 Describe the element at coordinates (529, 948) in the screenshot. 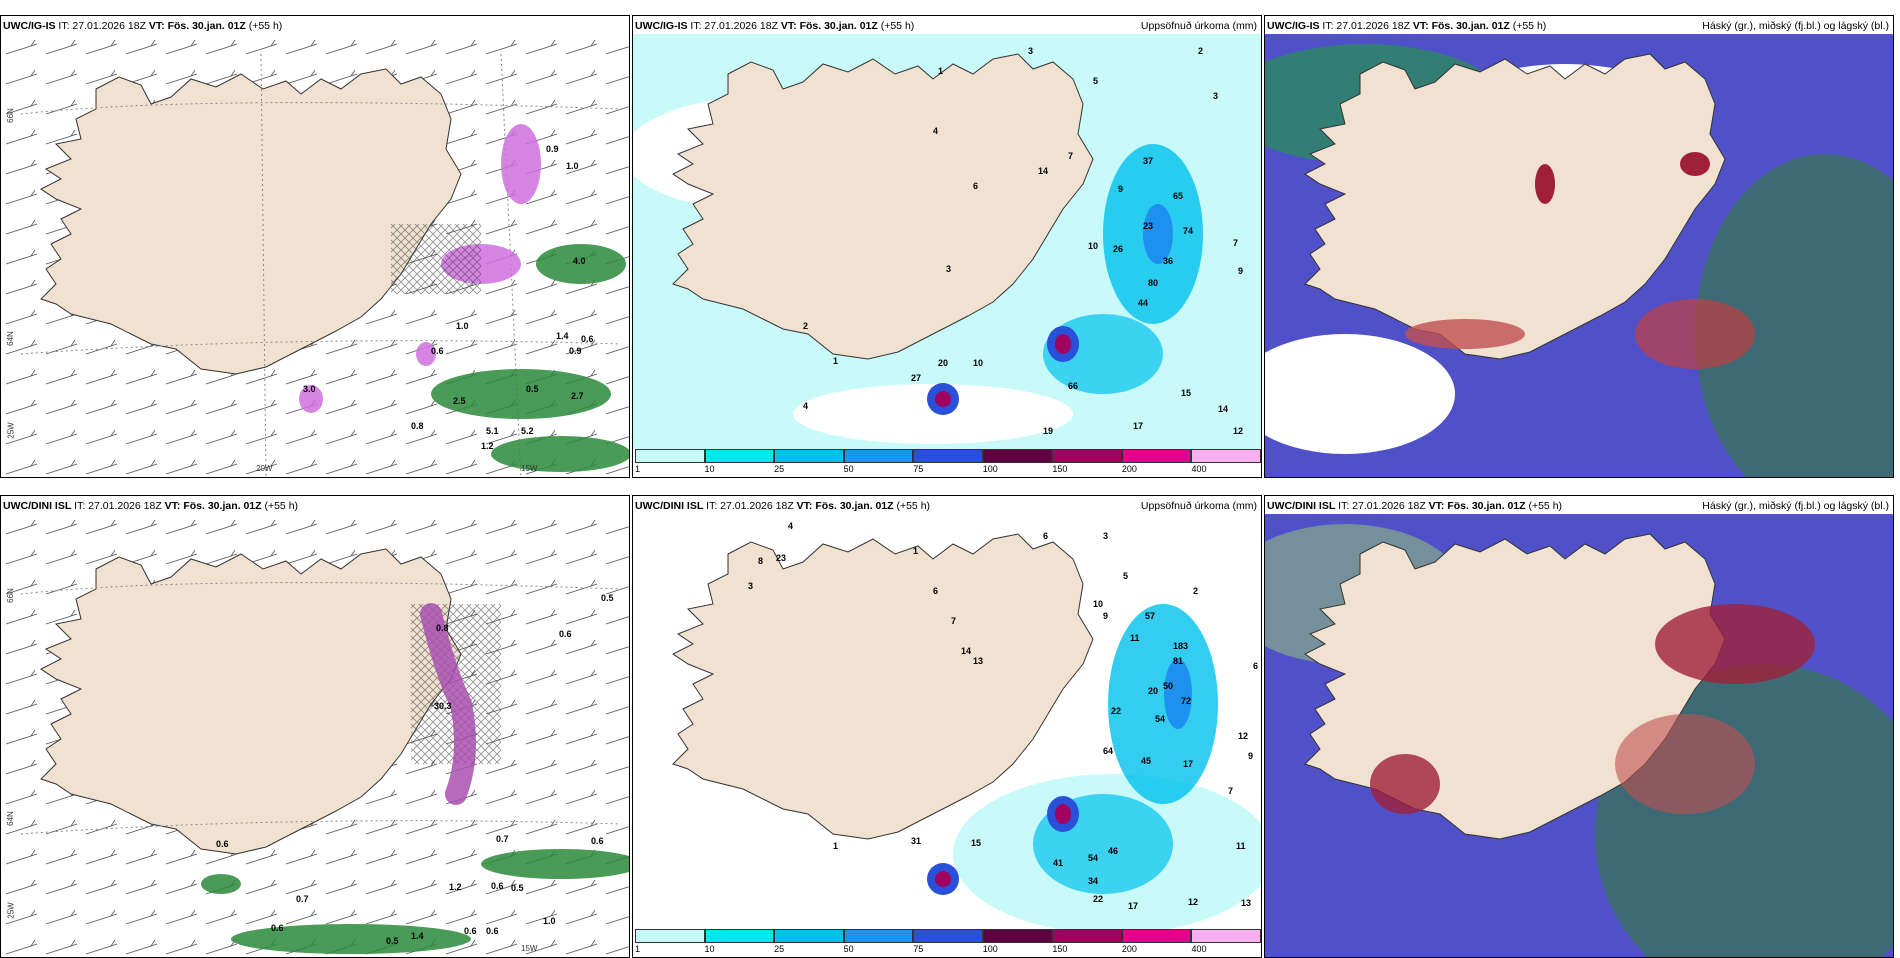

I see `lon-label: 15W` at that location.